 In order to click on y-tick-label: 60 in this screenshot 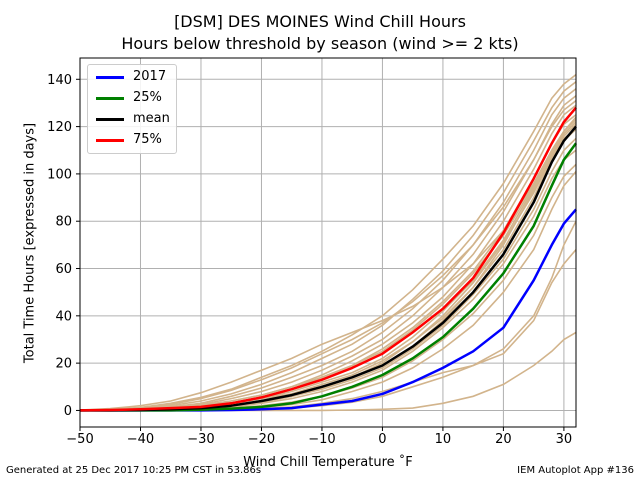, I will do `click(63, 269)`.